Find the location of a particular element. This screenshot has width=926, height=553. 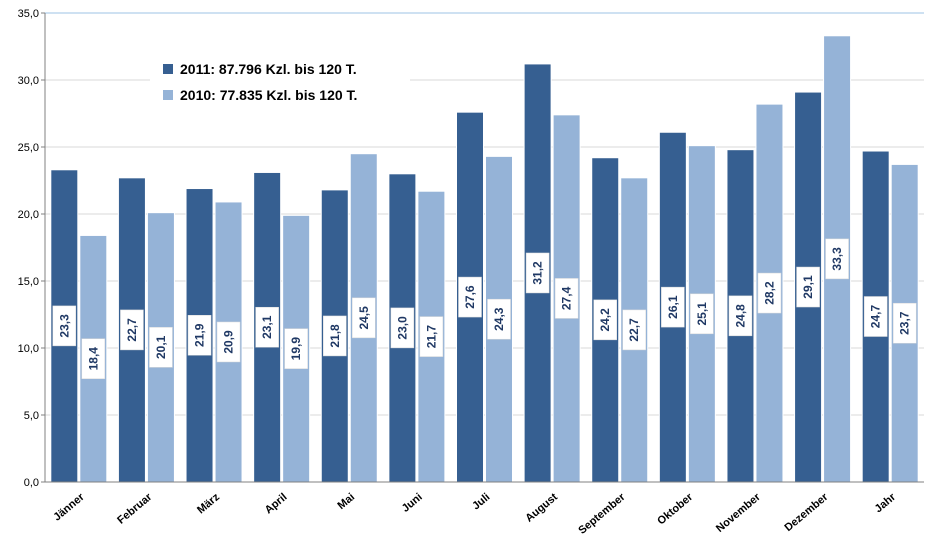

data-label: 24,8 is located at coordinates (740, 316).